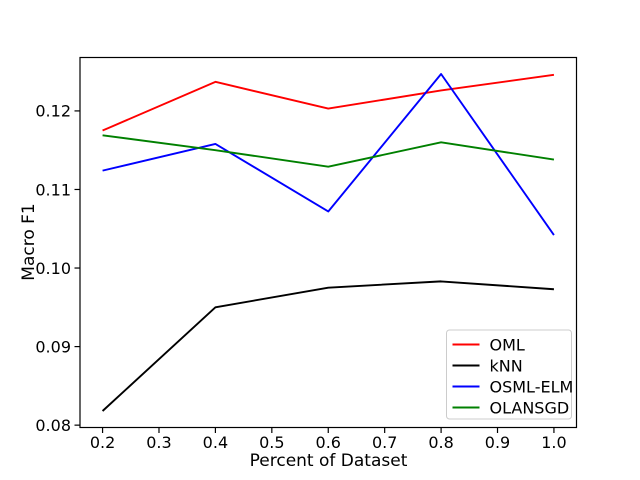 This screenshot has height=480, width=640. What do you see at coordinates (532, 386) in the screenshot?
I see `legend-label: OSML-ELM` at bounding box center [532, 386].